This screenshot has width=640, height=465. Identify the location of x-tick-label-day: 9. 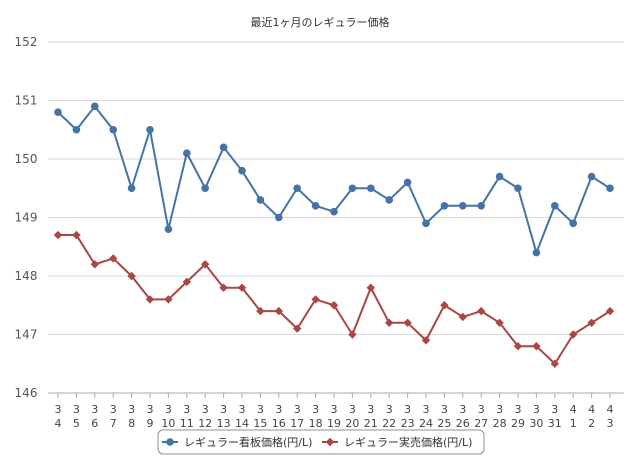
(150, 423).